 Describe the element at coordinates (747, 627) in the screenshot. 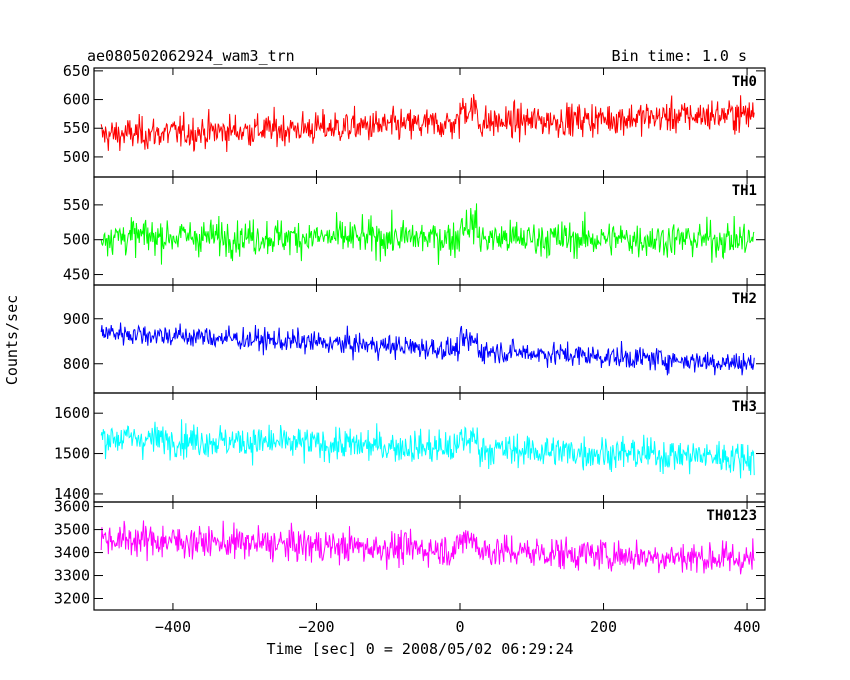

I see `x-tick-label: 400` at that location.